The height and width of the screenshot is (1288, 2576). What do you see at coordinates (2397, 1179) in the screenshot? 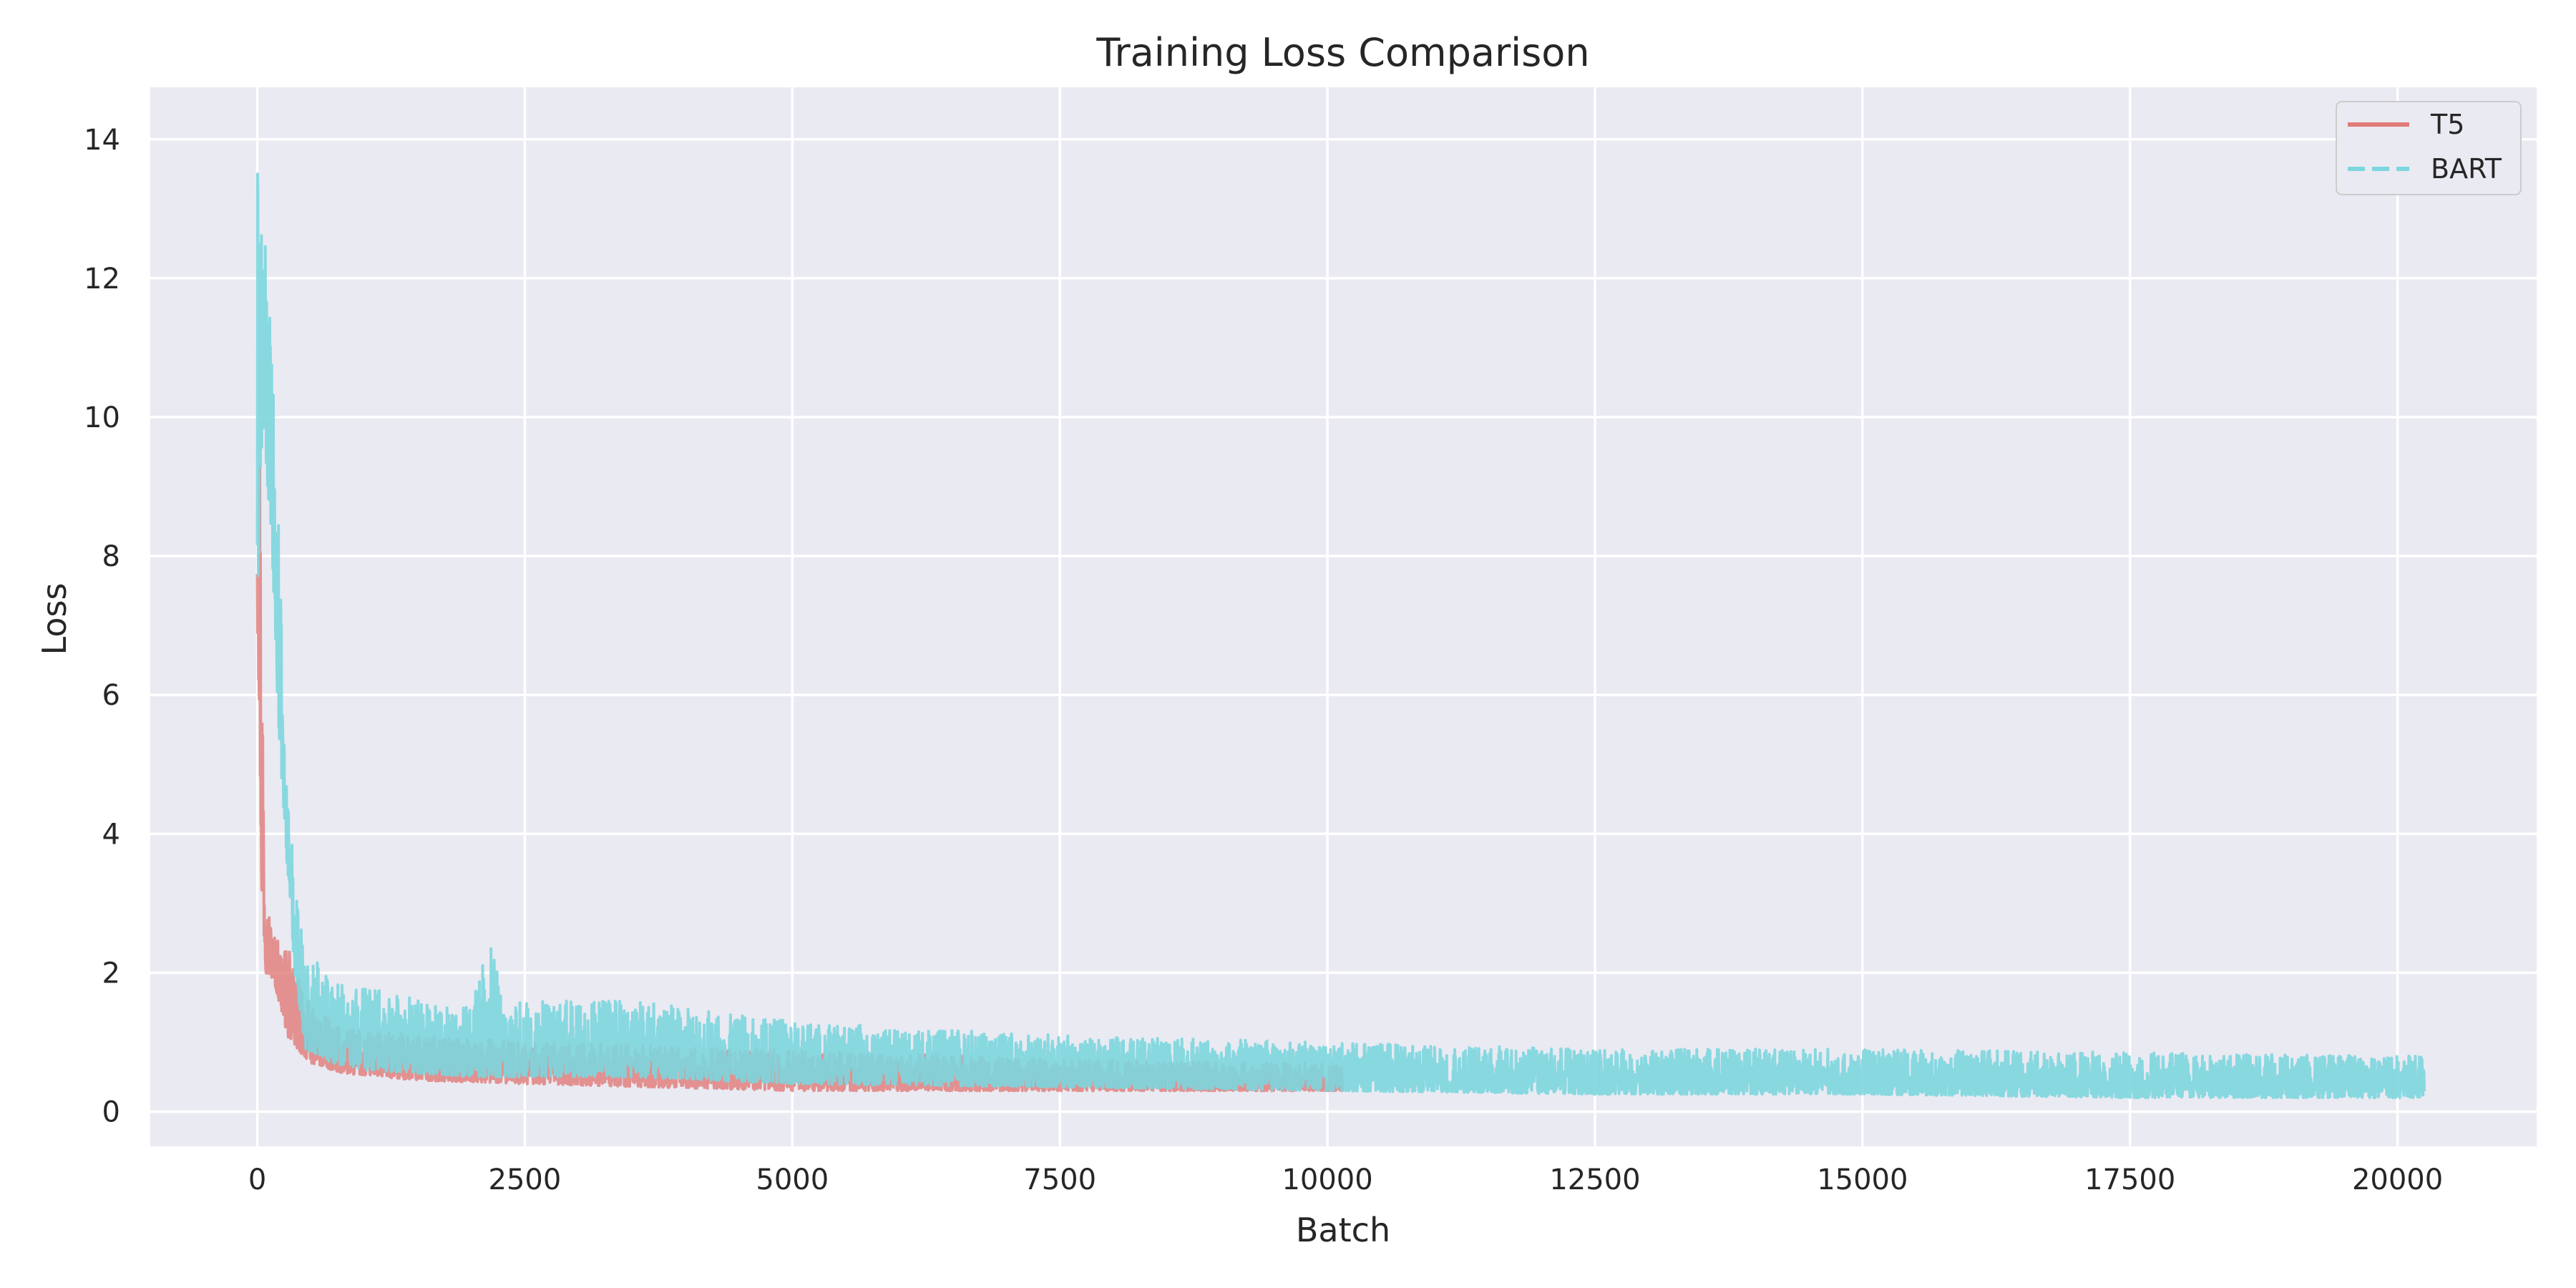
I see `x-tick-label: 20000` at bounding box center [2397, 1179].